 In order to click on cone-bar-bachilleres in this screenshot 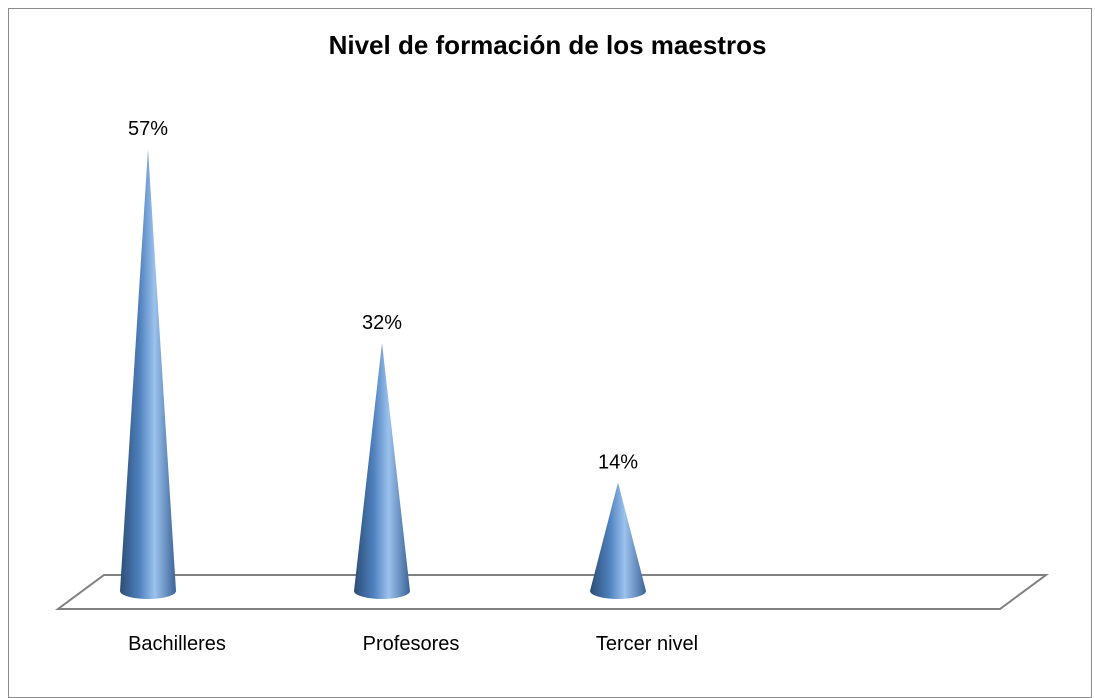, I will do `click(148, 374)`.